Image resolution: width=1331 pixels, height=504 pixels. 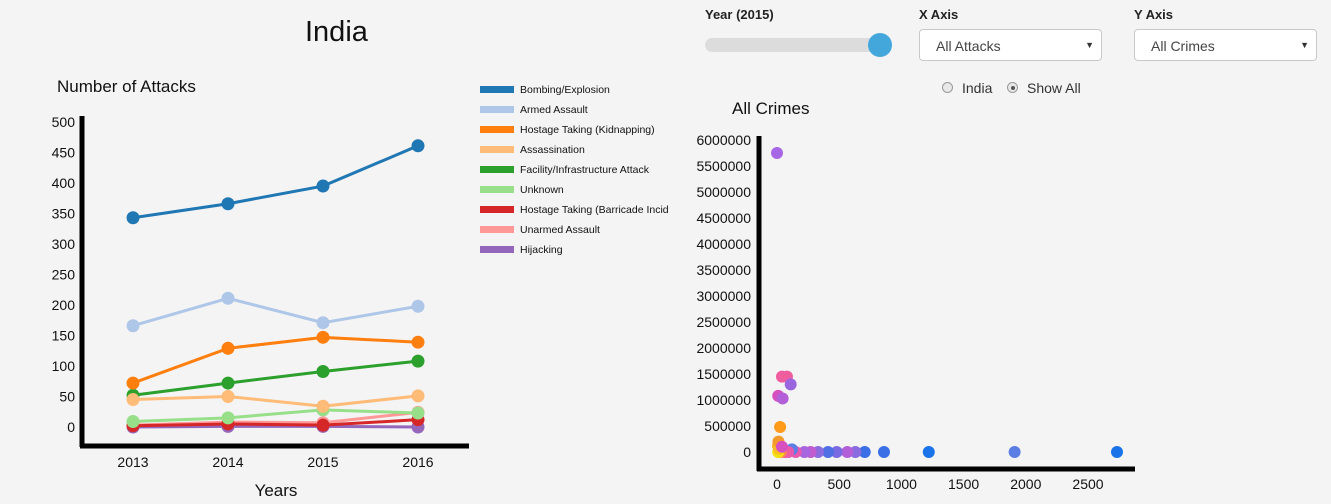 I want to click on x-axis-label: X Axis, so click(x=939, y=14).